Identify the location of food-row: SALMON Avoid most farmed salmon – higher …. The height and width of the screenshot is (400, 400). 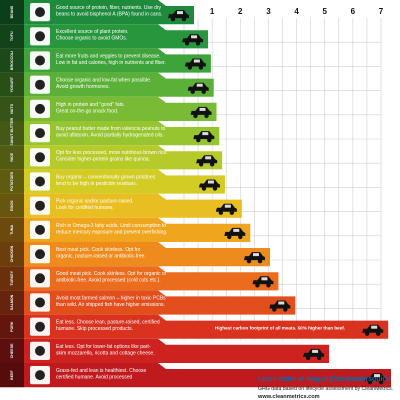
(148, 302).